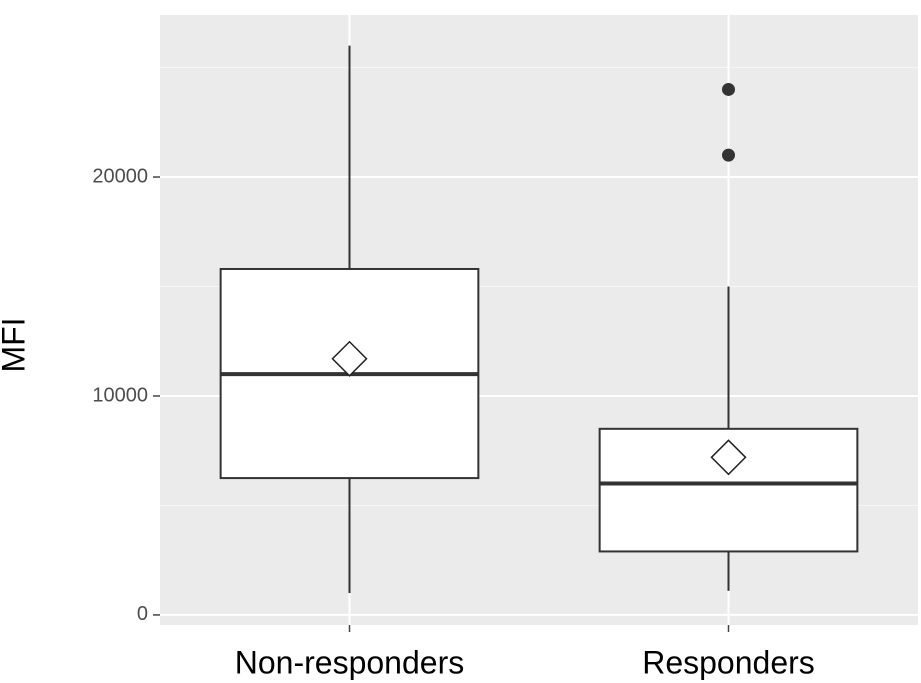 This screenshot has width=921, height=683. What do you see at coordinates (349, 662) in the screenshot?
I see `x-tick-label: Non-responders` at bounding box center [349, 662].